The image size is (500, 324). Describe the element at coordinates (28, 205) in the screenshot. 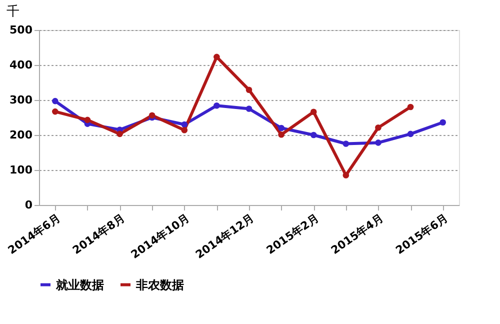

I see `y-tick-label: 0` at that location.